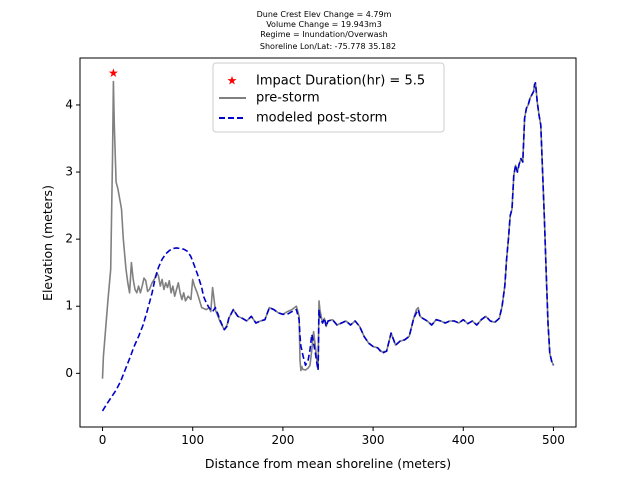 Image resolution: width=640 pixels, height=480 pixels. Describe the element at coordinates (324, 24) in the screenshot. I see `title-line-2: Volume Change = 19.943m3` at that location.